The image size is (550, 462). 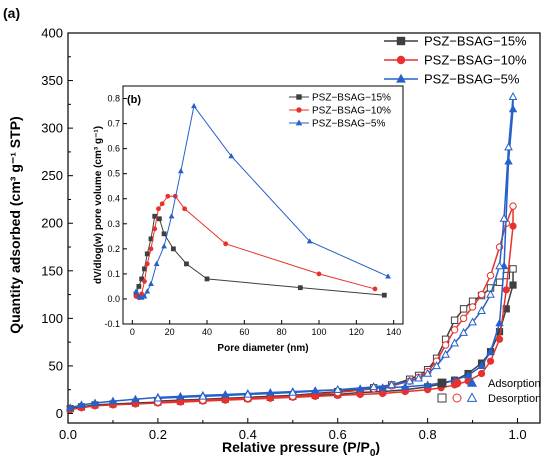 I want to click on main-x-tick-label: 0.6, so click(x=338, y=434).